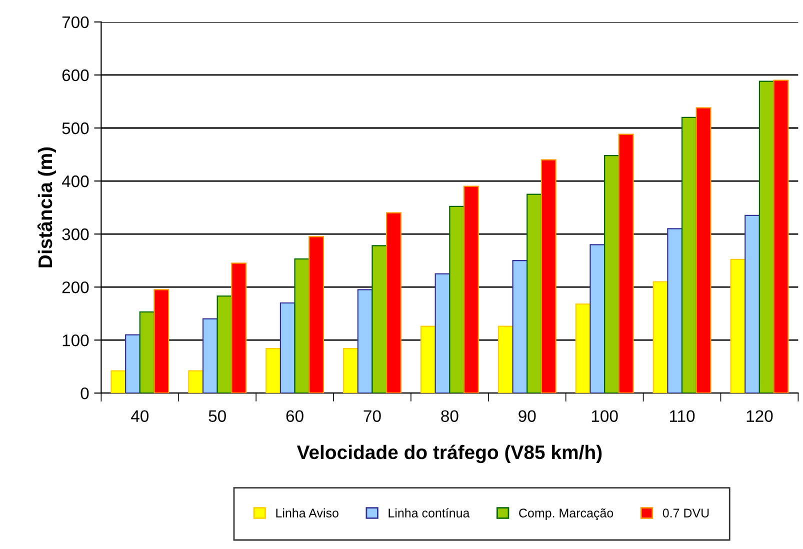 The image size is (803, 549). I want to click on legend-label: Linha Aviso, so click(307, 513).